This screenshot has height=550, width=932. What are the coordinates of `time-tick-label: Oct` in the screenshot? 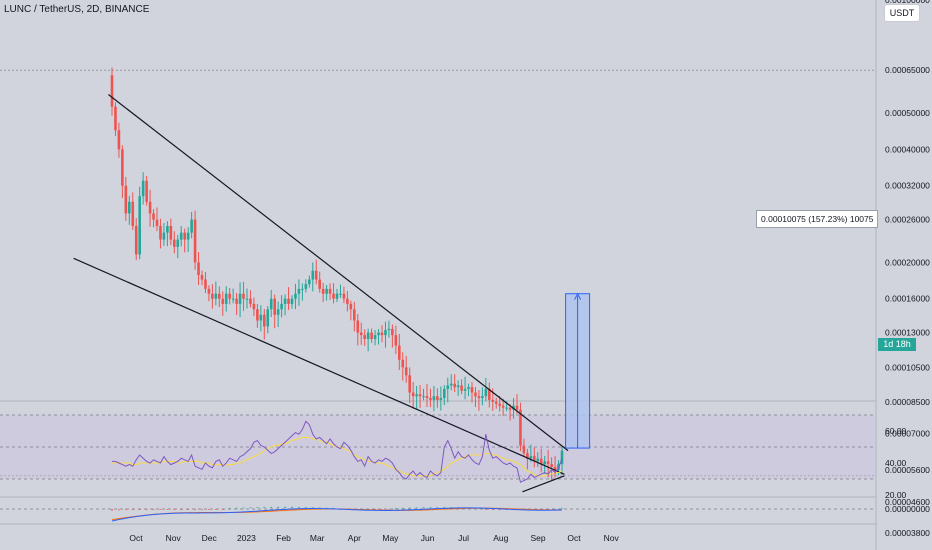 It's located at (574, 538).